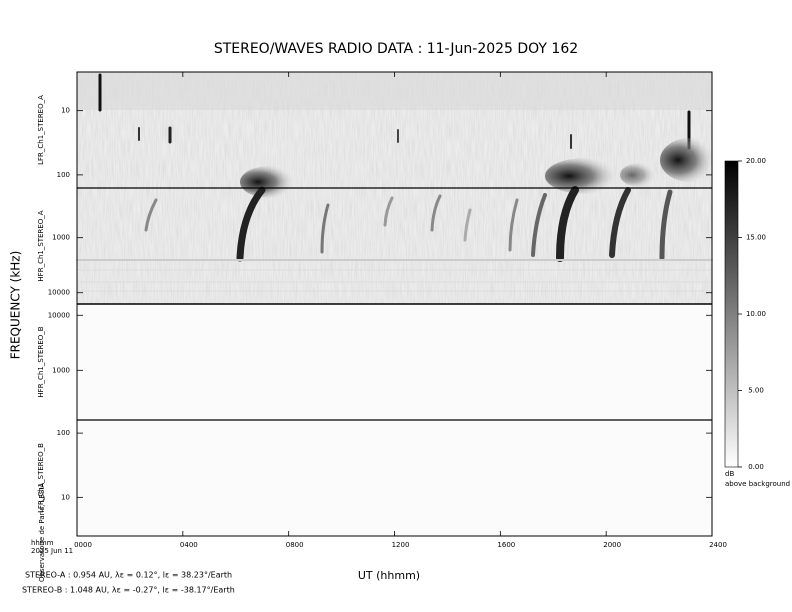 This screenshot has width=792, height=612. I want to click on lfr-noise-band, so click(394, 91).